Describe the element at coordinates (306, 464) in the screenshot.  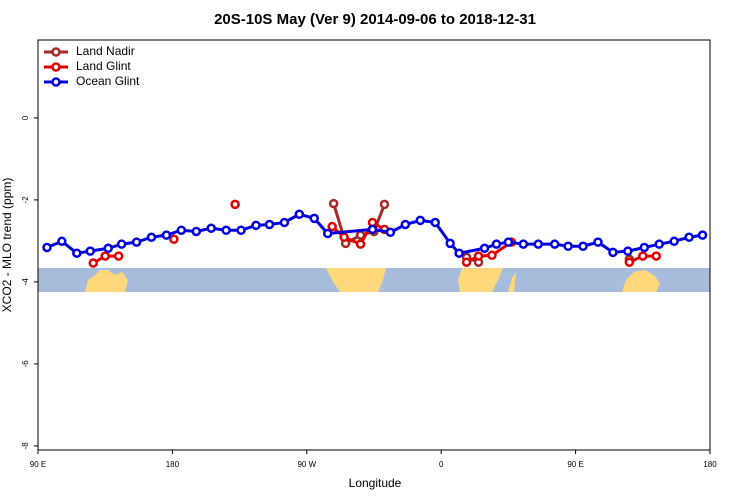
I see `x-tick-label: 90 W` at that location.